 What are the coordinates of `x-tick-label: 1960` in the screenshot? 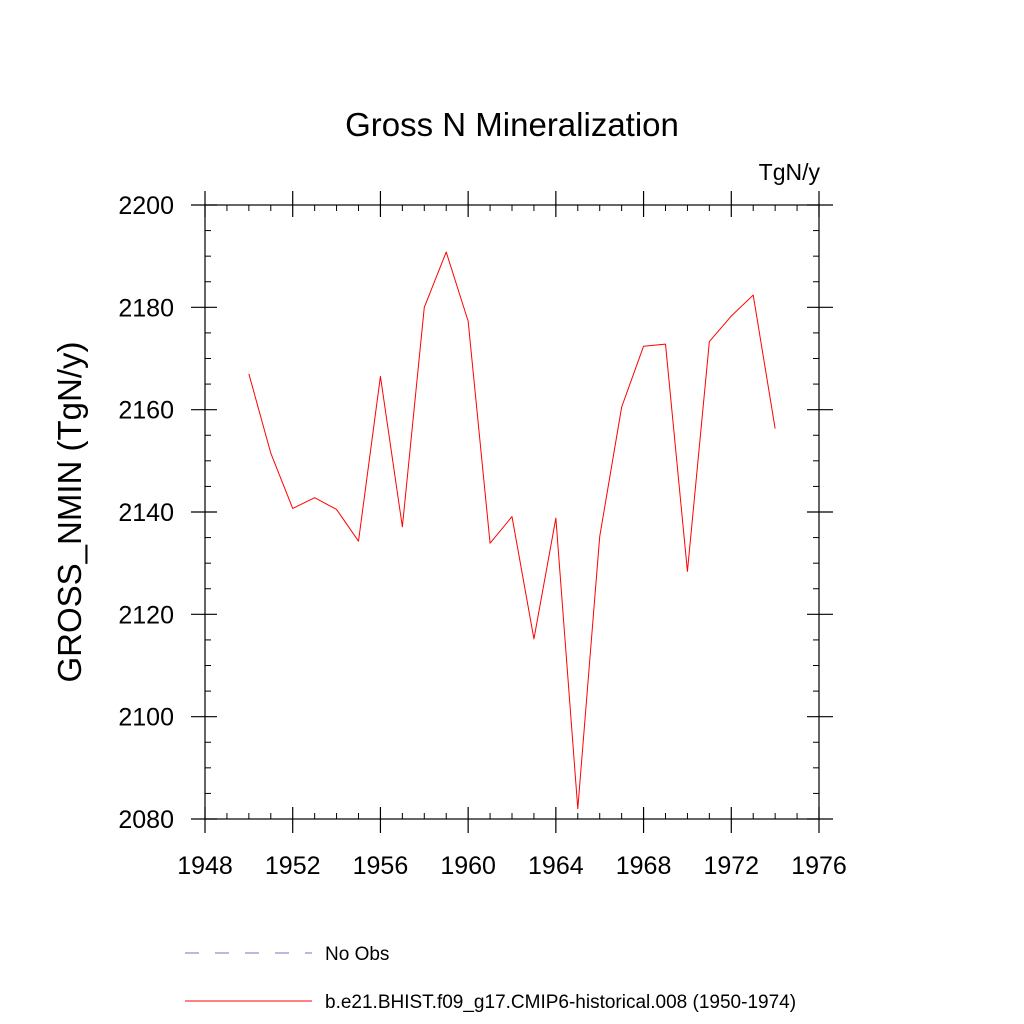 It's located at (468, 866).